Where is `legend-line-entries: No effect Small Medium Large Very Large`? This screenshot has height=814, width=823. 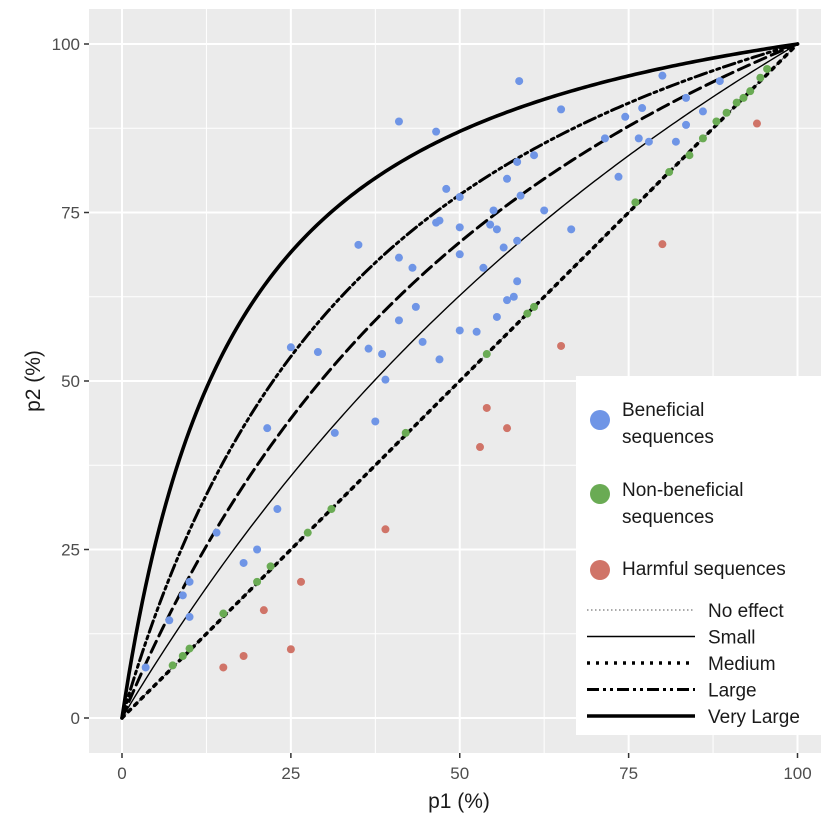
legend-line-entries: No effect Small Medium Large Very Large is located at coordinates (693, 664).